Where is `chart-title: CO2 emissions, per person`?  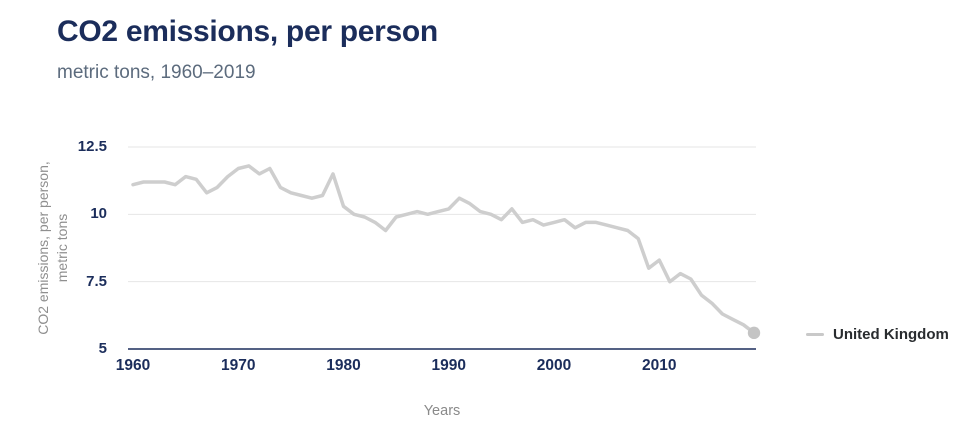
chart-title: CO2 emissions, per person is located at coordinates (247, 31).